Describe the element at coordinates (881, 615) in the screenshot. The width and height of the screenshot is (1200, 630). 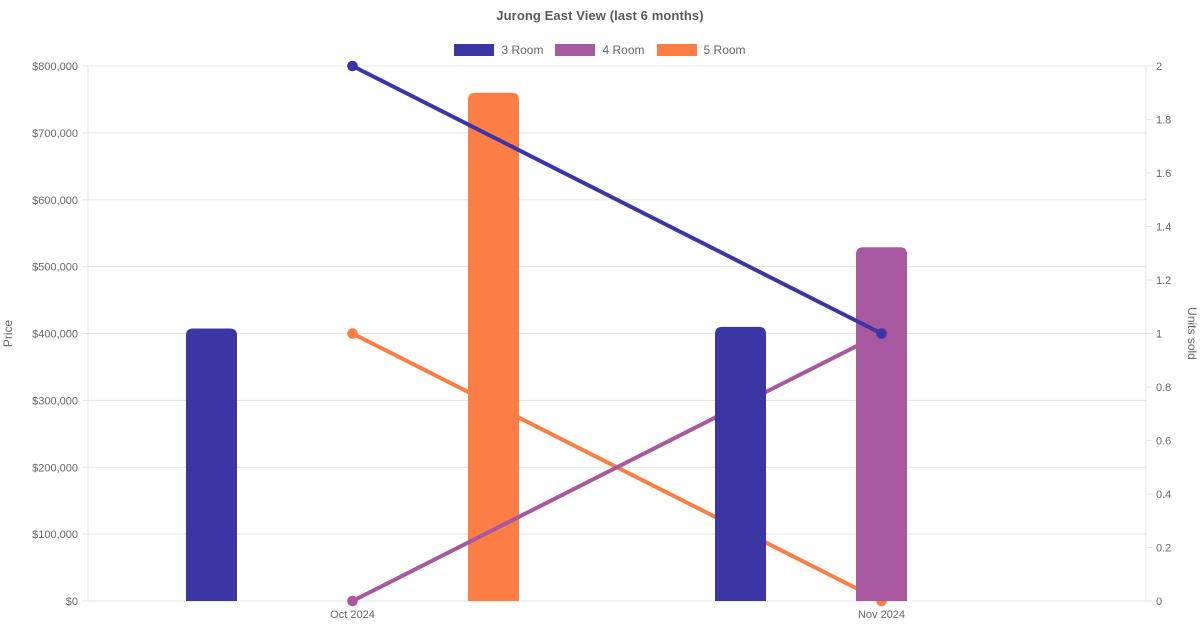
I see `x-axis-label: Nov 2024` at that location.